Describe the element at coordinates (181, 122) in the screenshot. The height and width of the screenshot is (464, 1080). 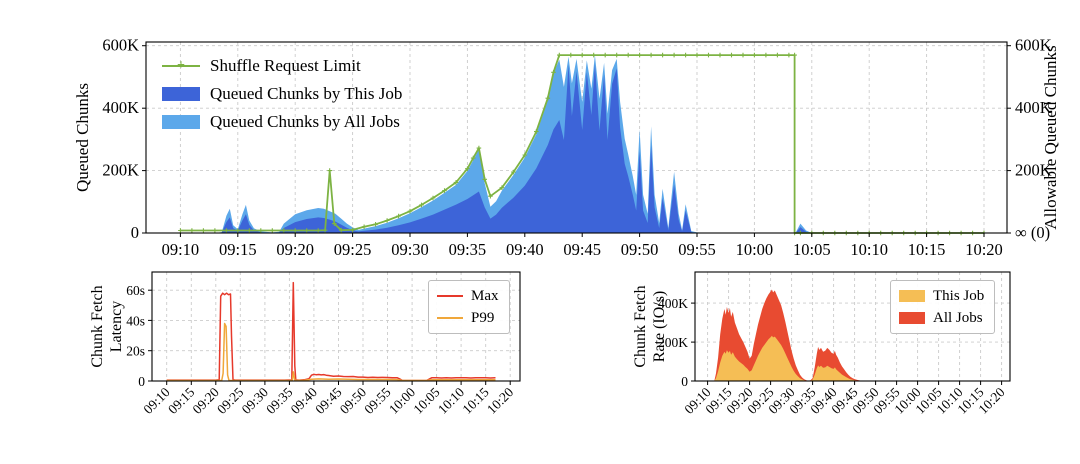
I see `all-jobs-patch-swatch` at that location.